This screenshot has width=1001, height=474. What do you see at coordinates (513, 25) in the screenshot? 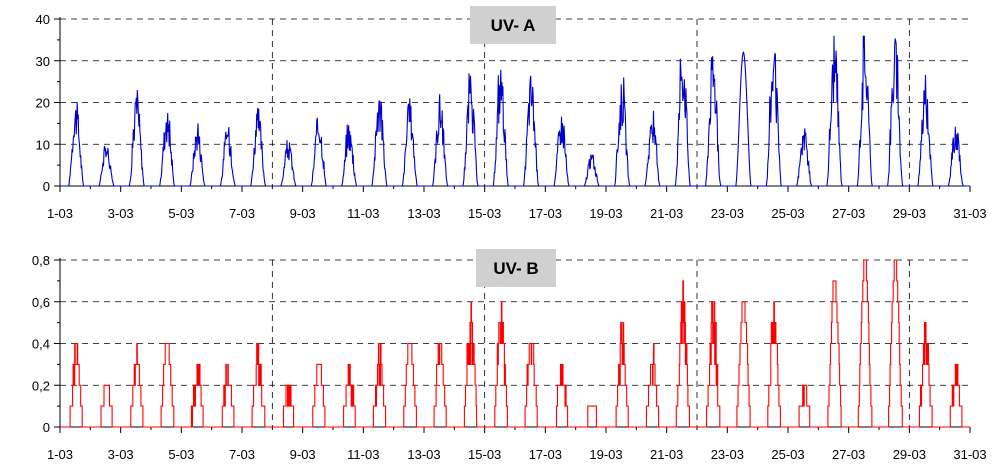
I see `chart-title: UV- A` at bounding box center [513, 25].